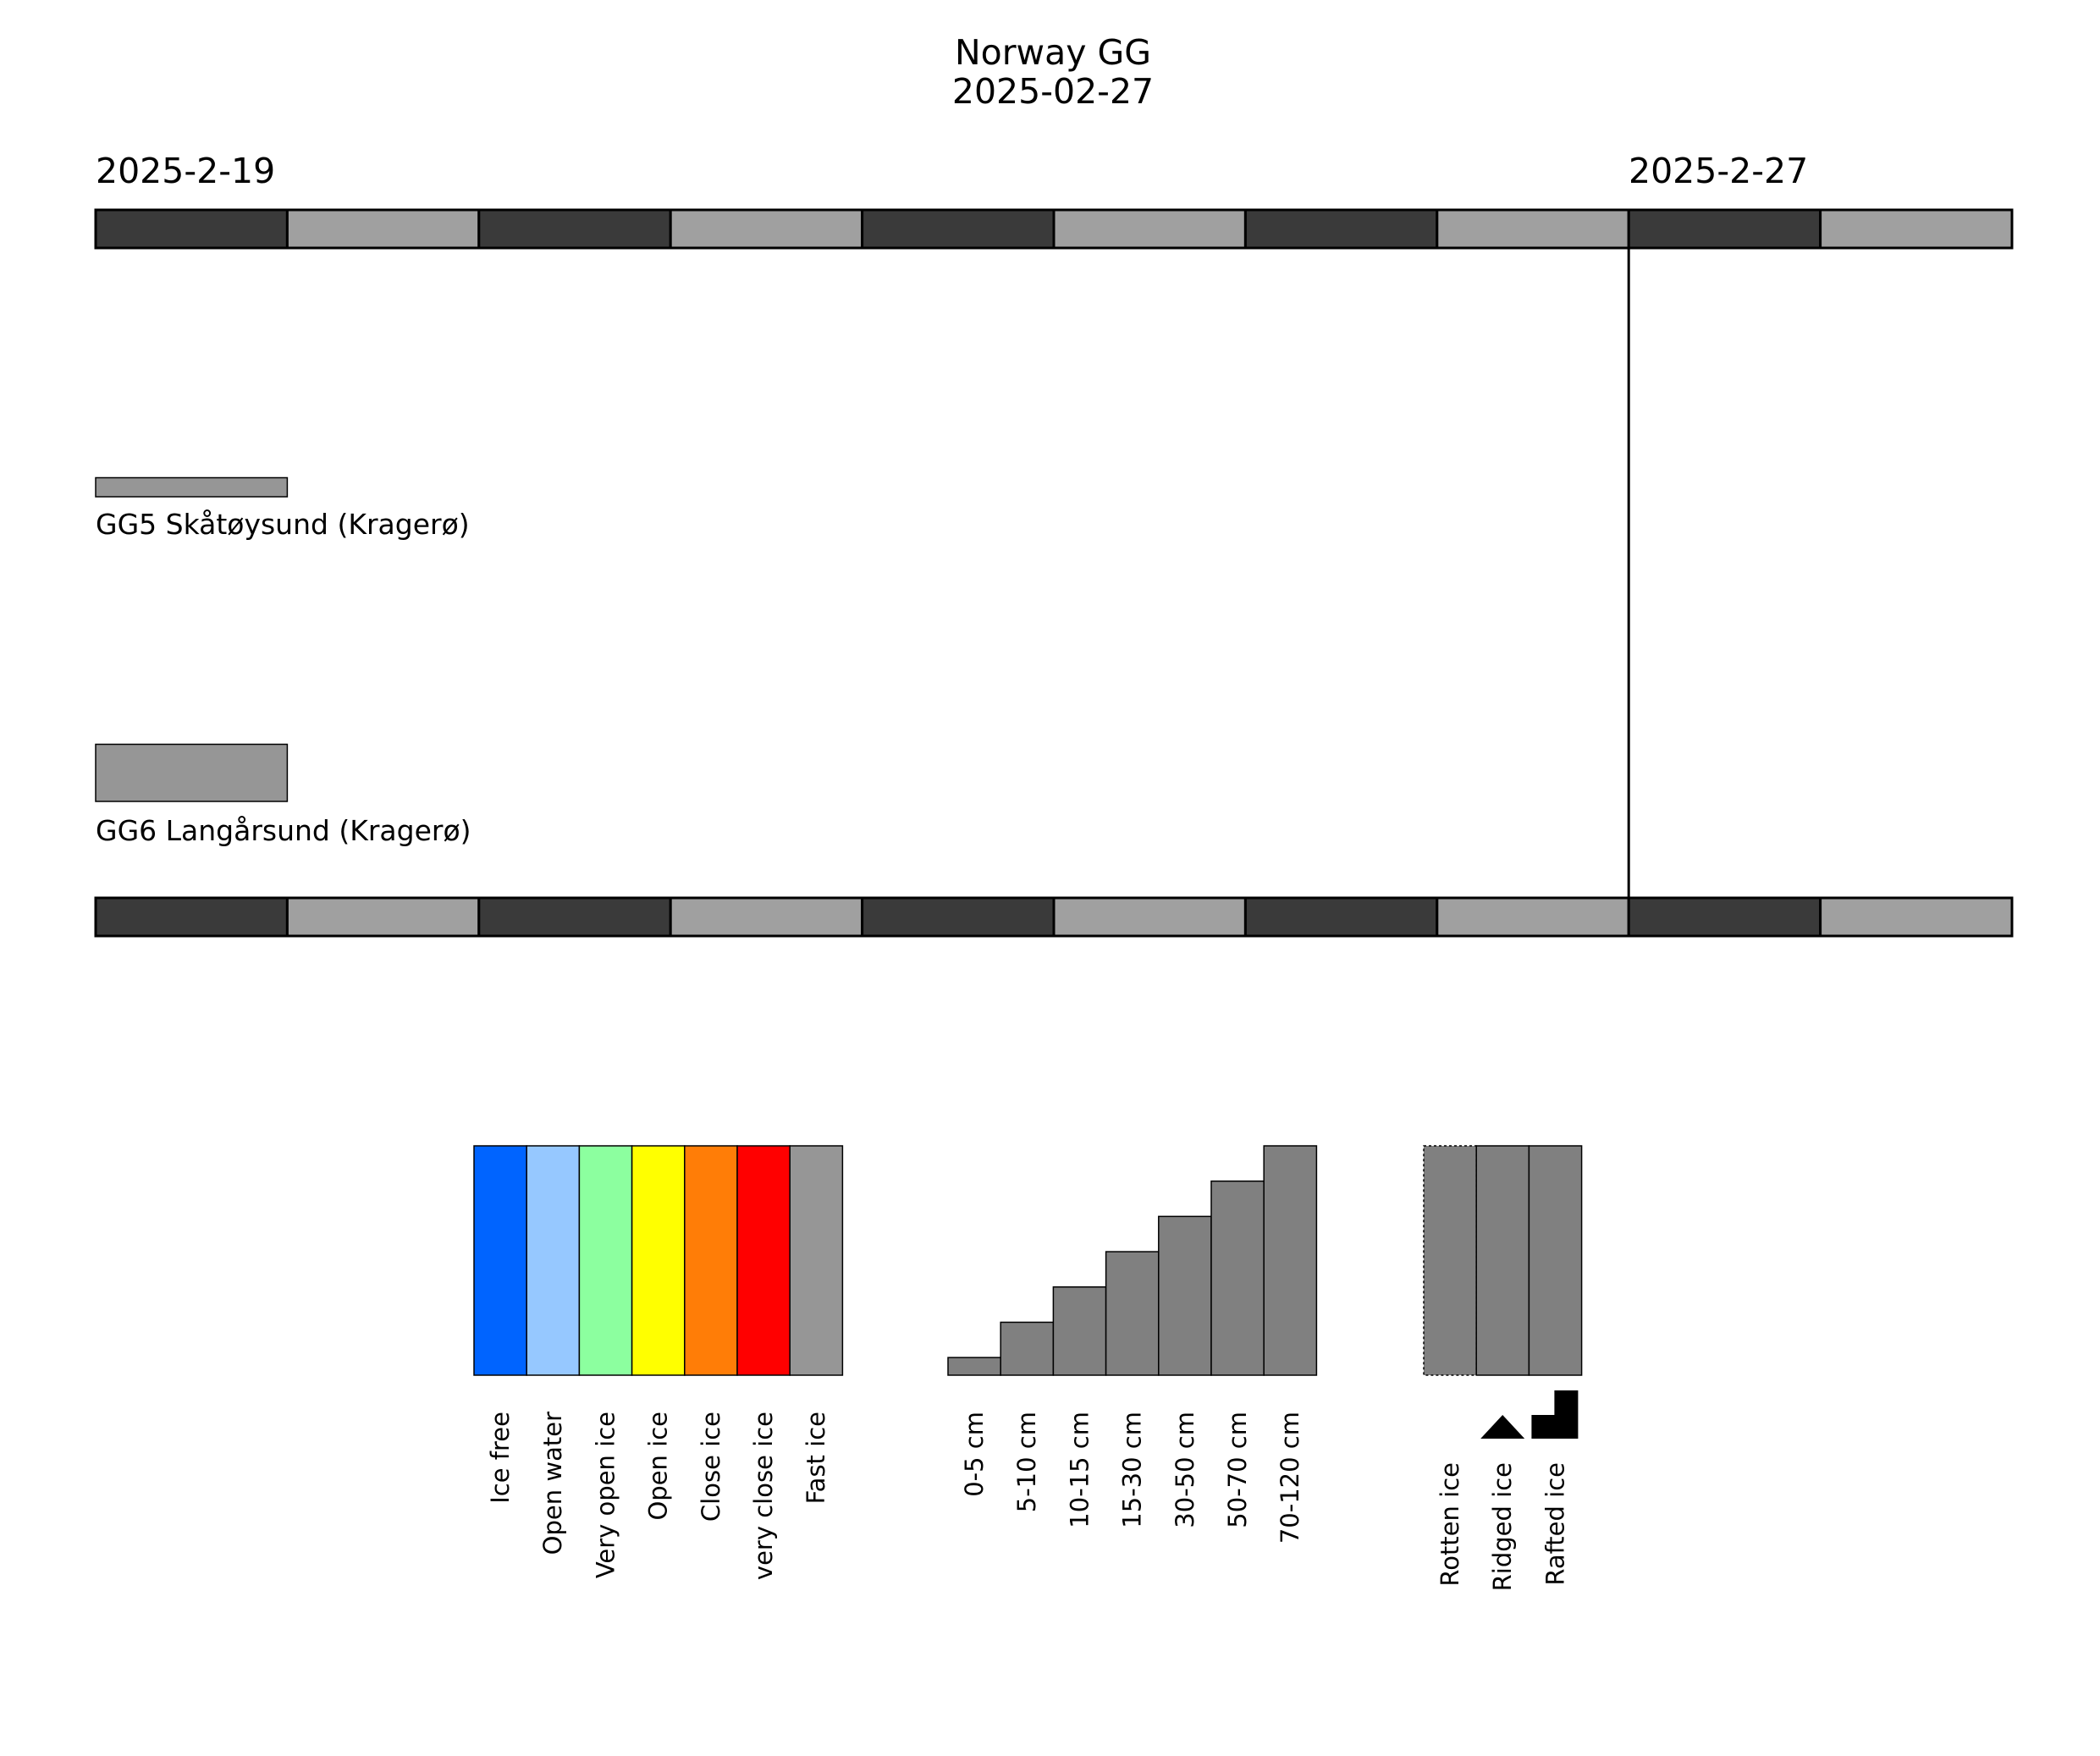  What do you see at coordinates (711, 1467) in the screenshot?
I see `legend-label: Close ice` at bounding box center [711, 1467].